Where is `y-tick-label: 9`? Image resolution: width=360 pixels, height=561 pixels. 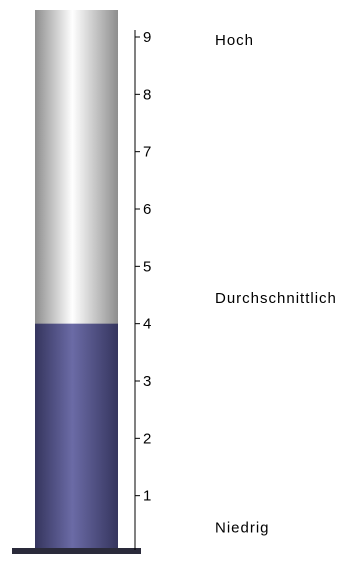
y-tick-label: 9 is located at coordinates (147, 37).